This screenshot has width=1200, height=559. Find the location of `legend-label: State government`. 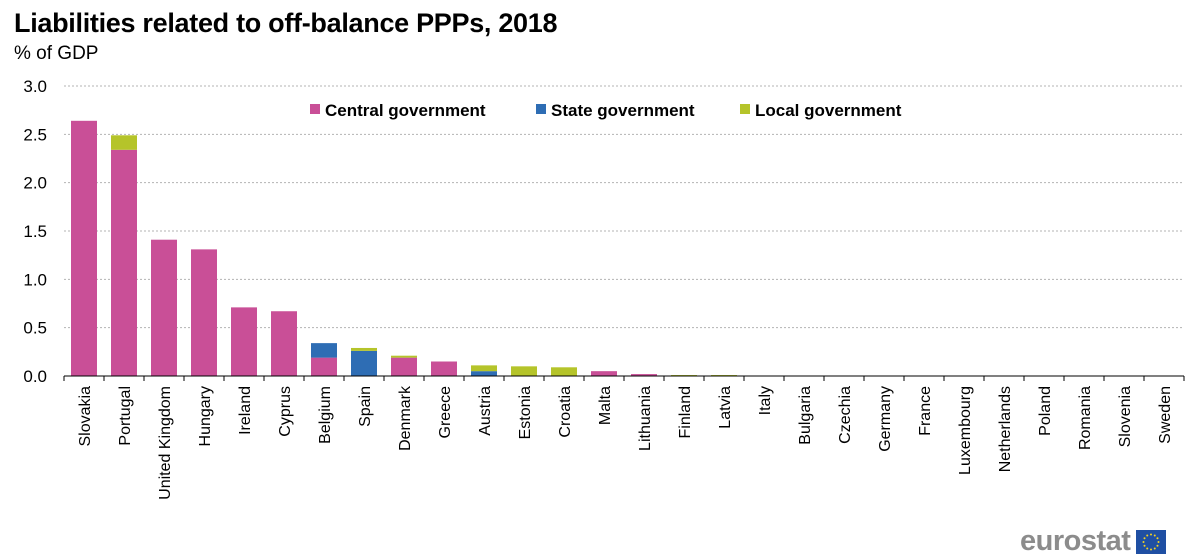

legend-label: State government is located at coordinates (623, 110).